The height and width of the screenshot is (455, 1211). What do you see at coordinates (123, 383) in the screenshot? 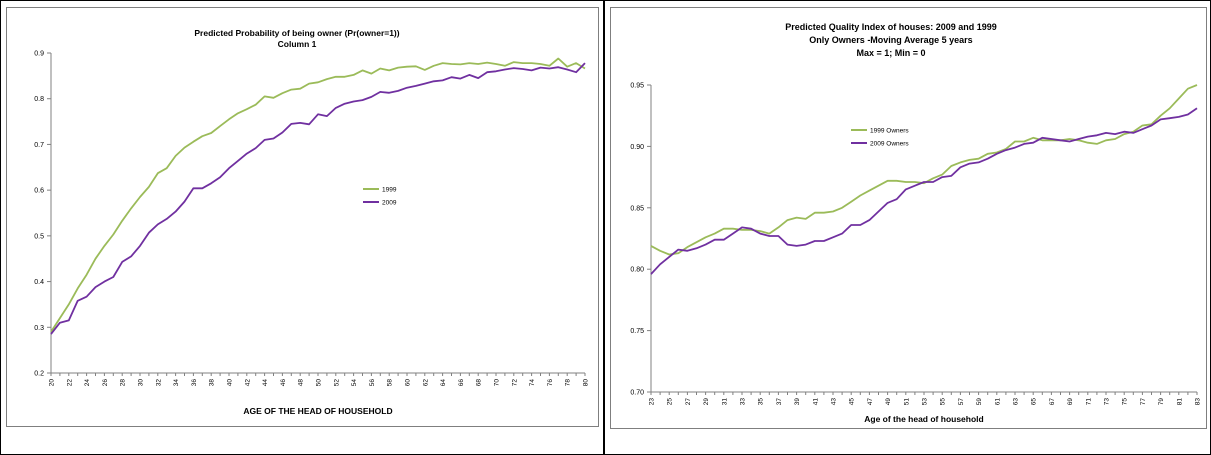
I see `x-tick-label: 28` at bounding box center [123, 383].